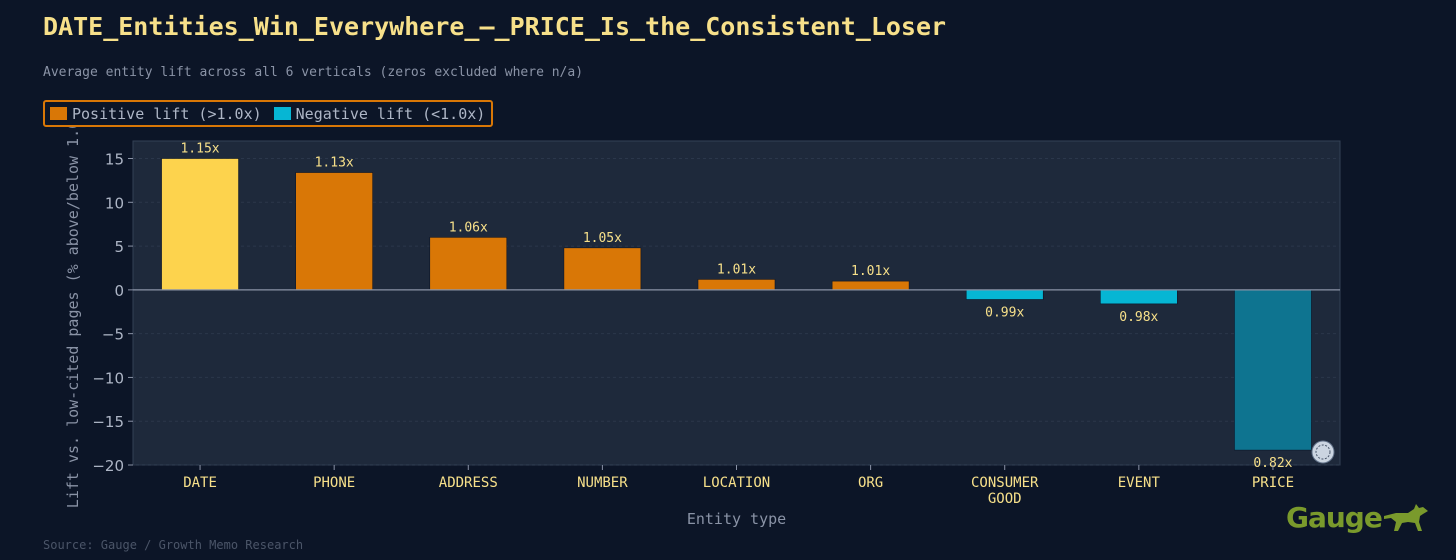  Describe the element at coordinates (167, 113) in the screenshot. I see `legend-label-positive: Positive lift (>1.0x)` at that location.